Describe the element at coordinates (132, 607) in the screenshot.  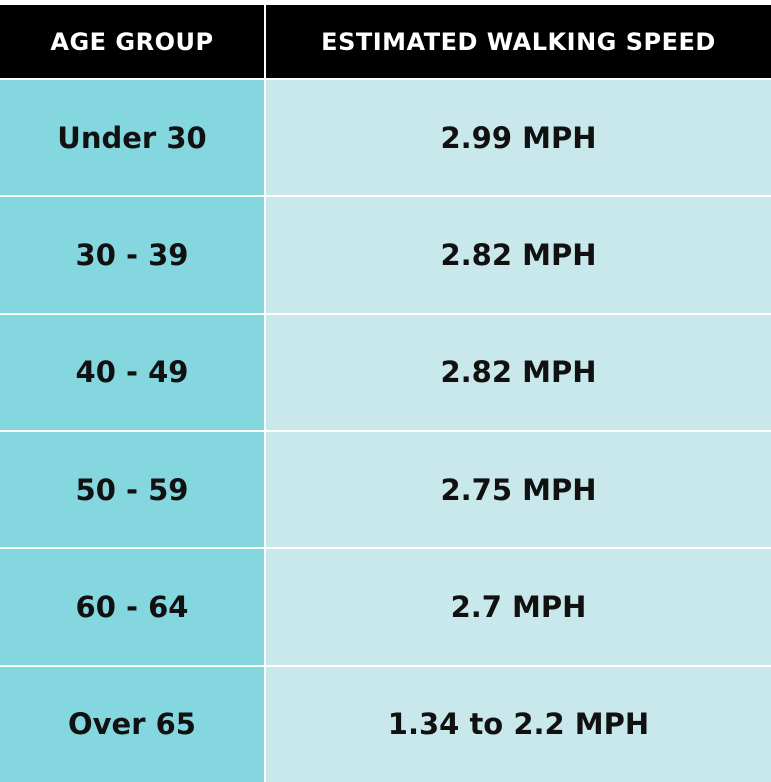
I see `age-group-cell: 60 - 64` at that location.